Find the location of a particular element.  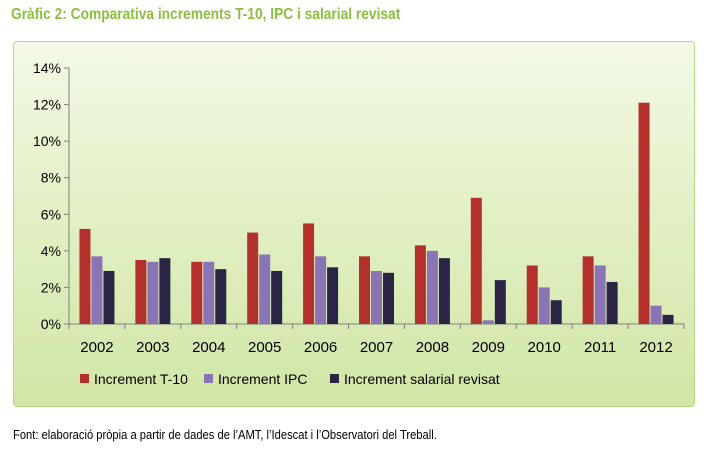

y-tick-label: 10% is located at coordinates (47, 141).